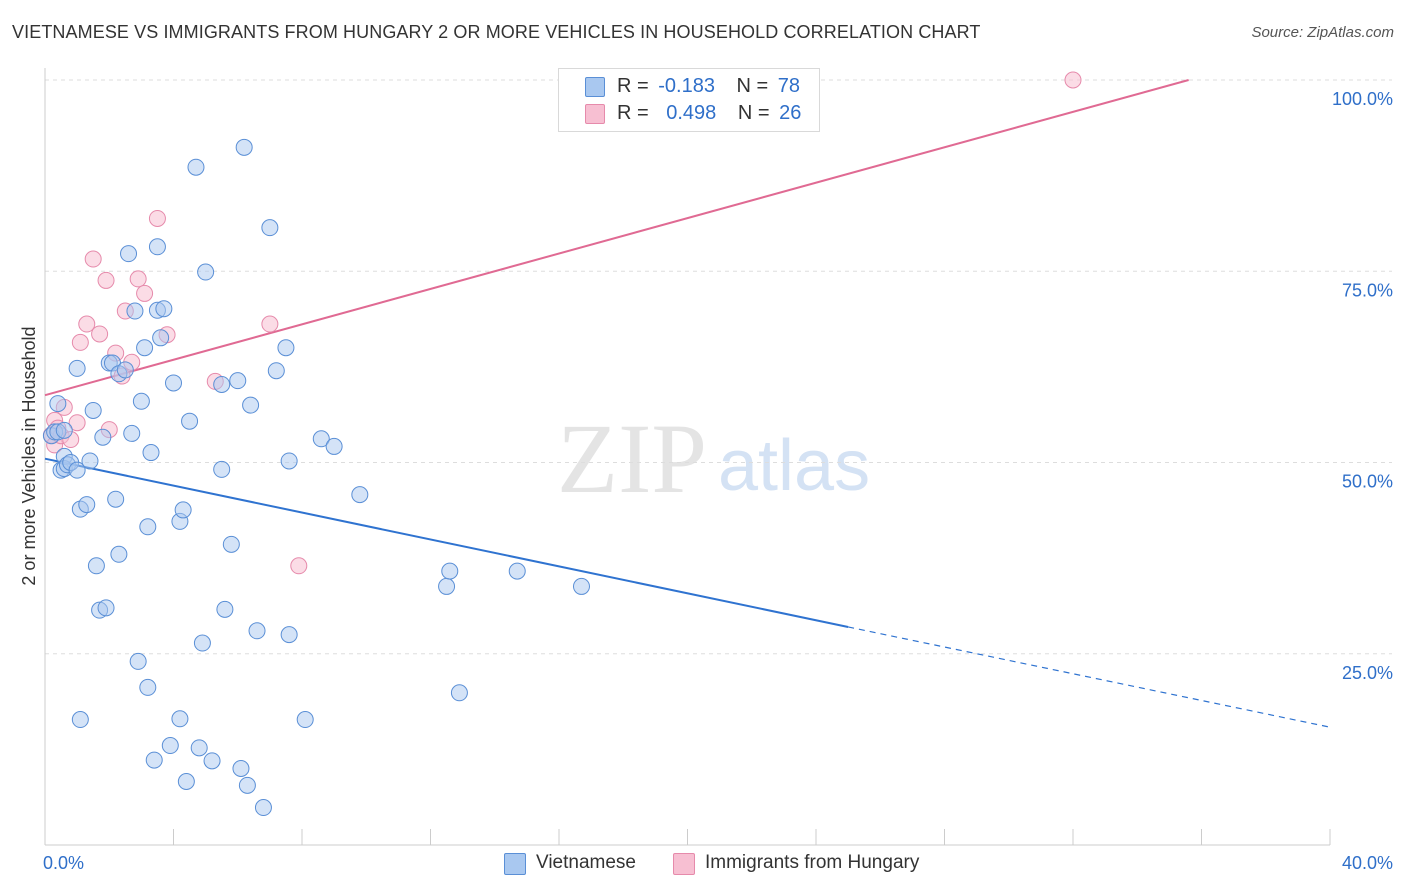 This screenshot has width=1406, height=892. Describe the element at coordinates (63, 863) in the screenshot. I see `x-tick-label: 0.0%` at that location.